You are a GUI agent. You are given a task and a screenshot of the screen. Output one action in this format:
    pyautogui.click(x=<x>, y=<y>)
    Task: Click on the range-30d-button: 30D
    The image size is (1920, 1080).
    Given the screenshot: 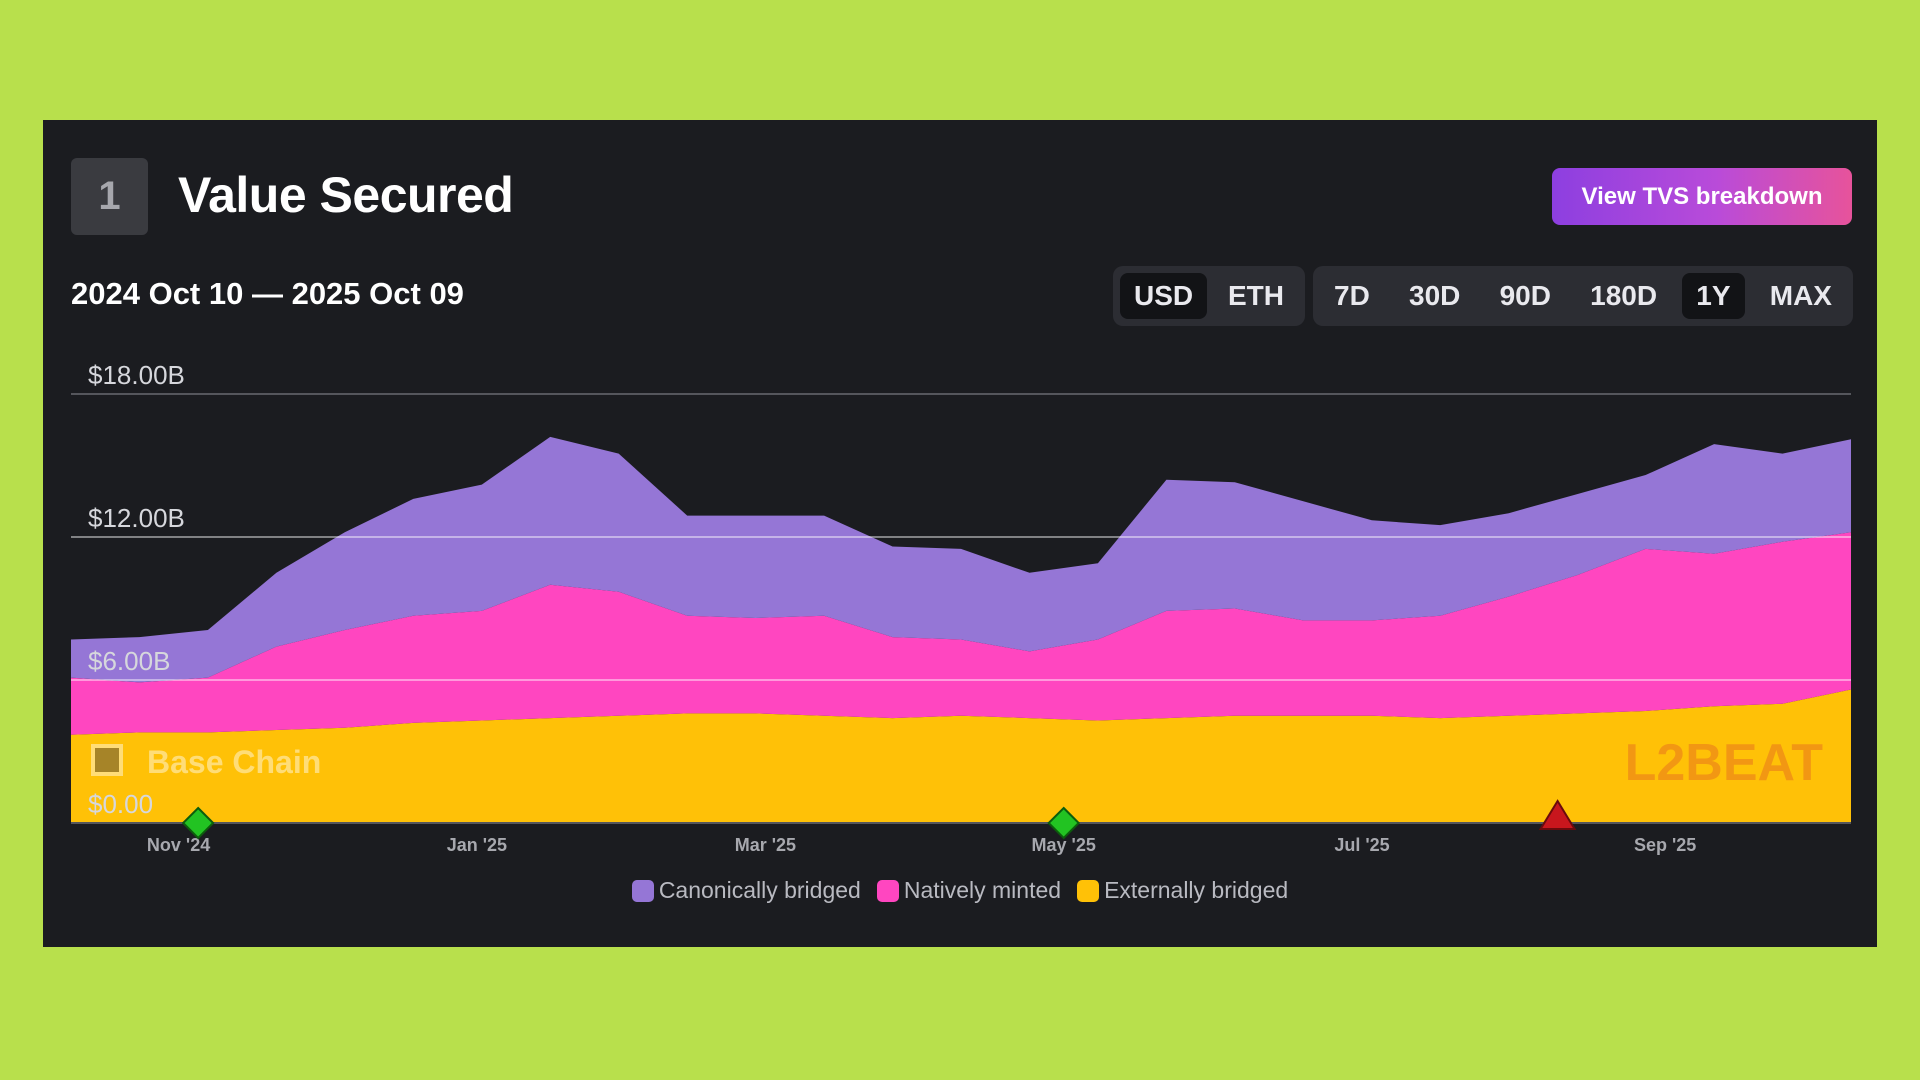 What is the action you would take?
    pyautogui.click(x=1435, y=295)
    